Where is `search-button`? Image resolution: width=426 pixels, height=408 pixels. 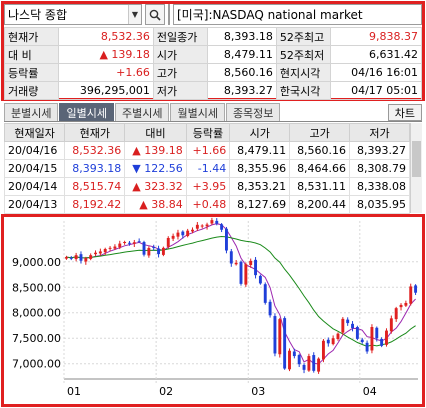
search-button is located at coordinates (155, 14).